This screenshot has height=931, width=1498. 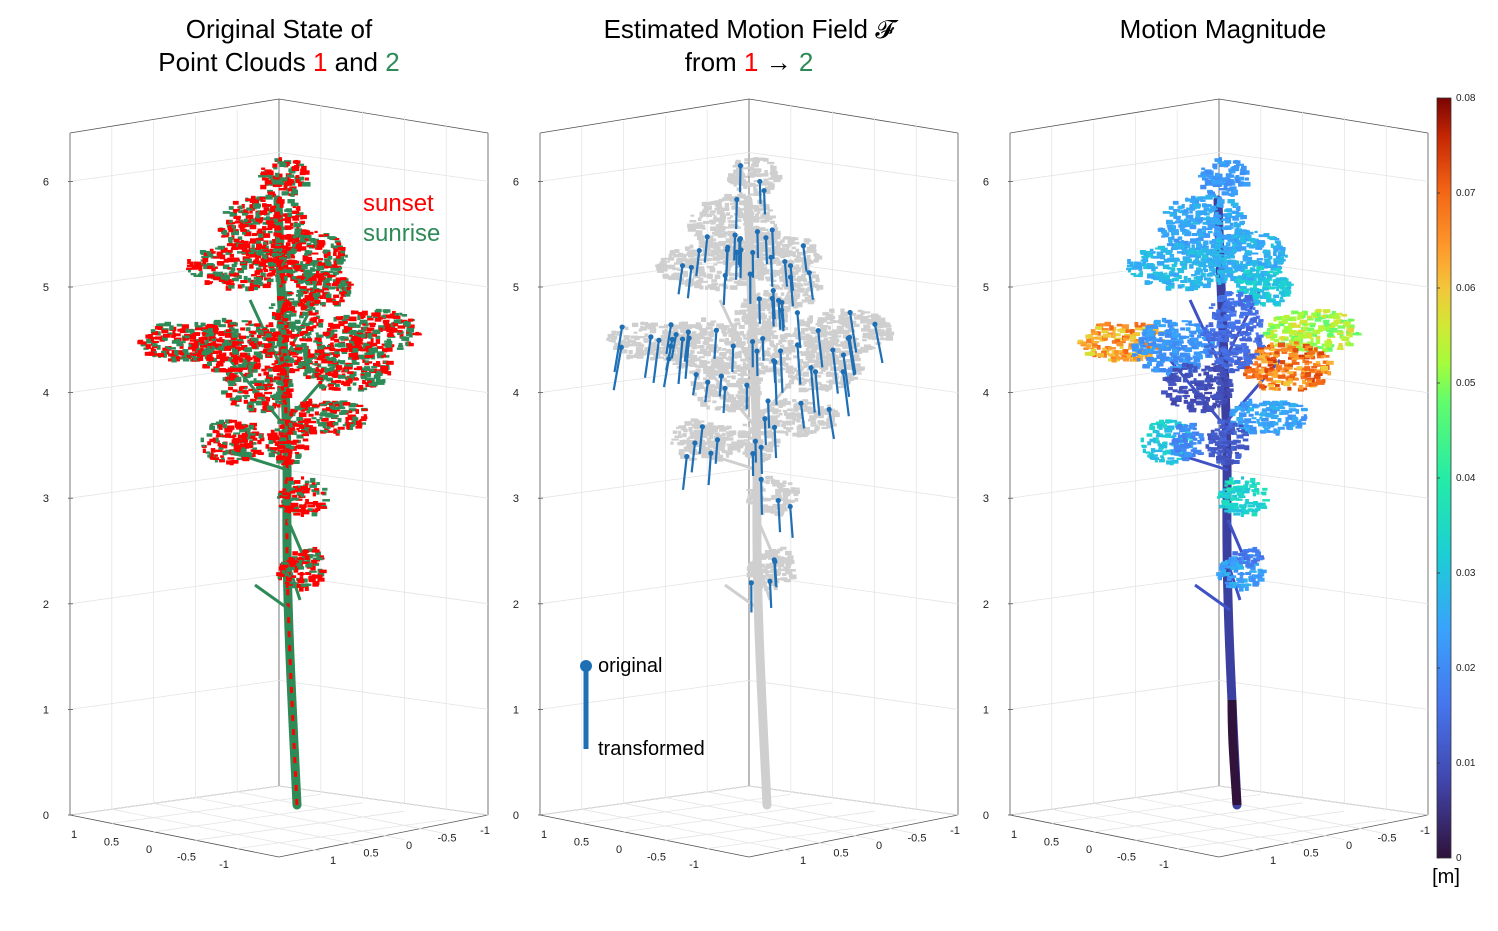 I want to click on x-tick-label: 0, so click(x=619, y=850).